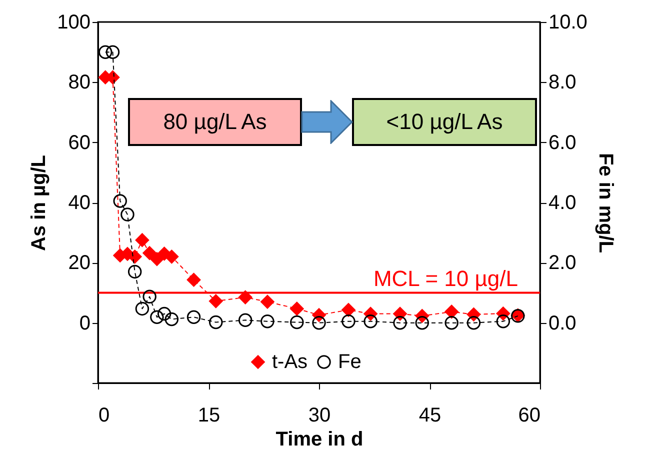 This screenshot has height=458, width=657. I want to click on y-tick-label: 80, so click(79, 83).